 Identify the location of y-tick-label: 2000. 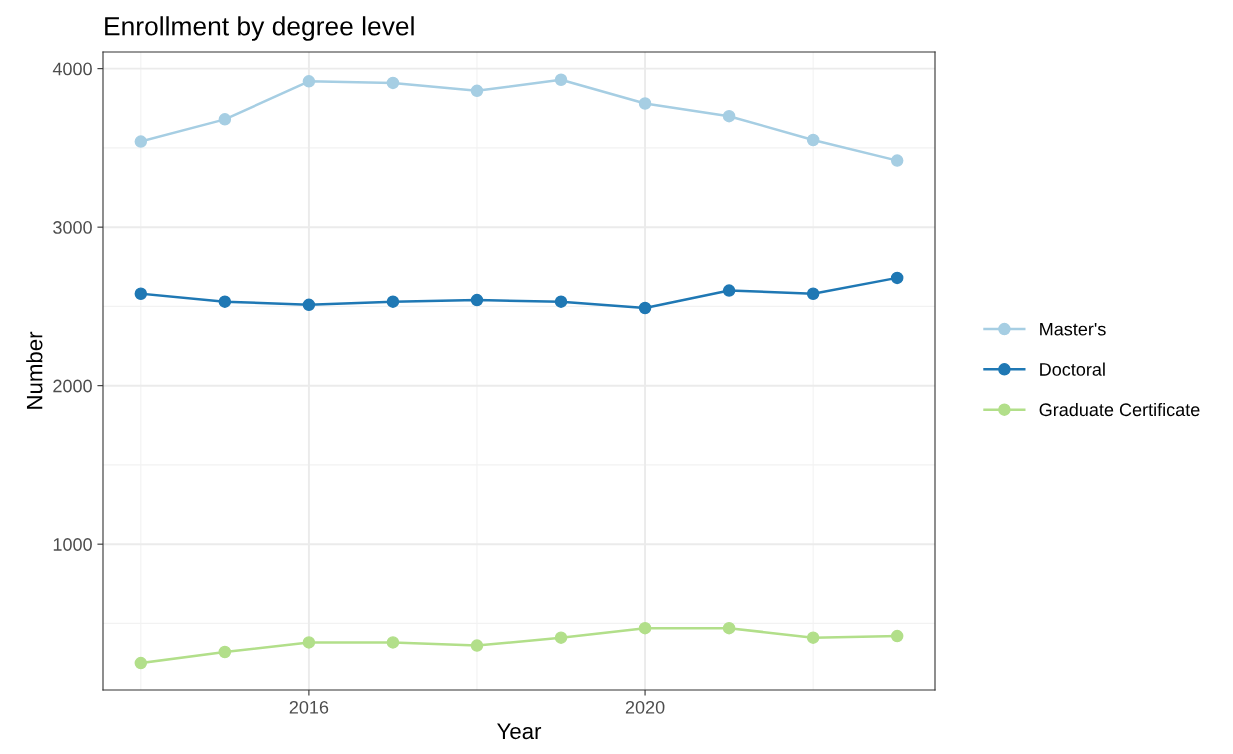
(72, 386).